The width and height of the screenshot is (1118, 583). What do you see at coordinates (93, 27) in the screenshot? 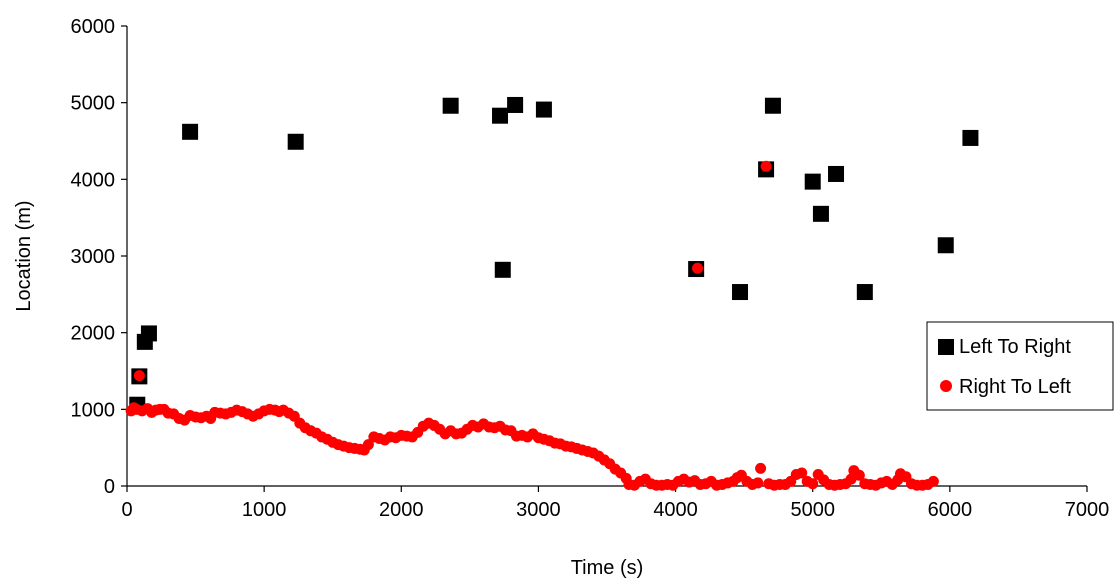
I see `y-tick-label: 6000` at bounding box center [93, 27].